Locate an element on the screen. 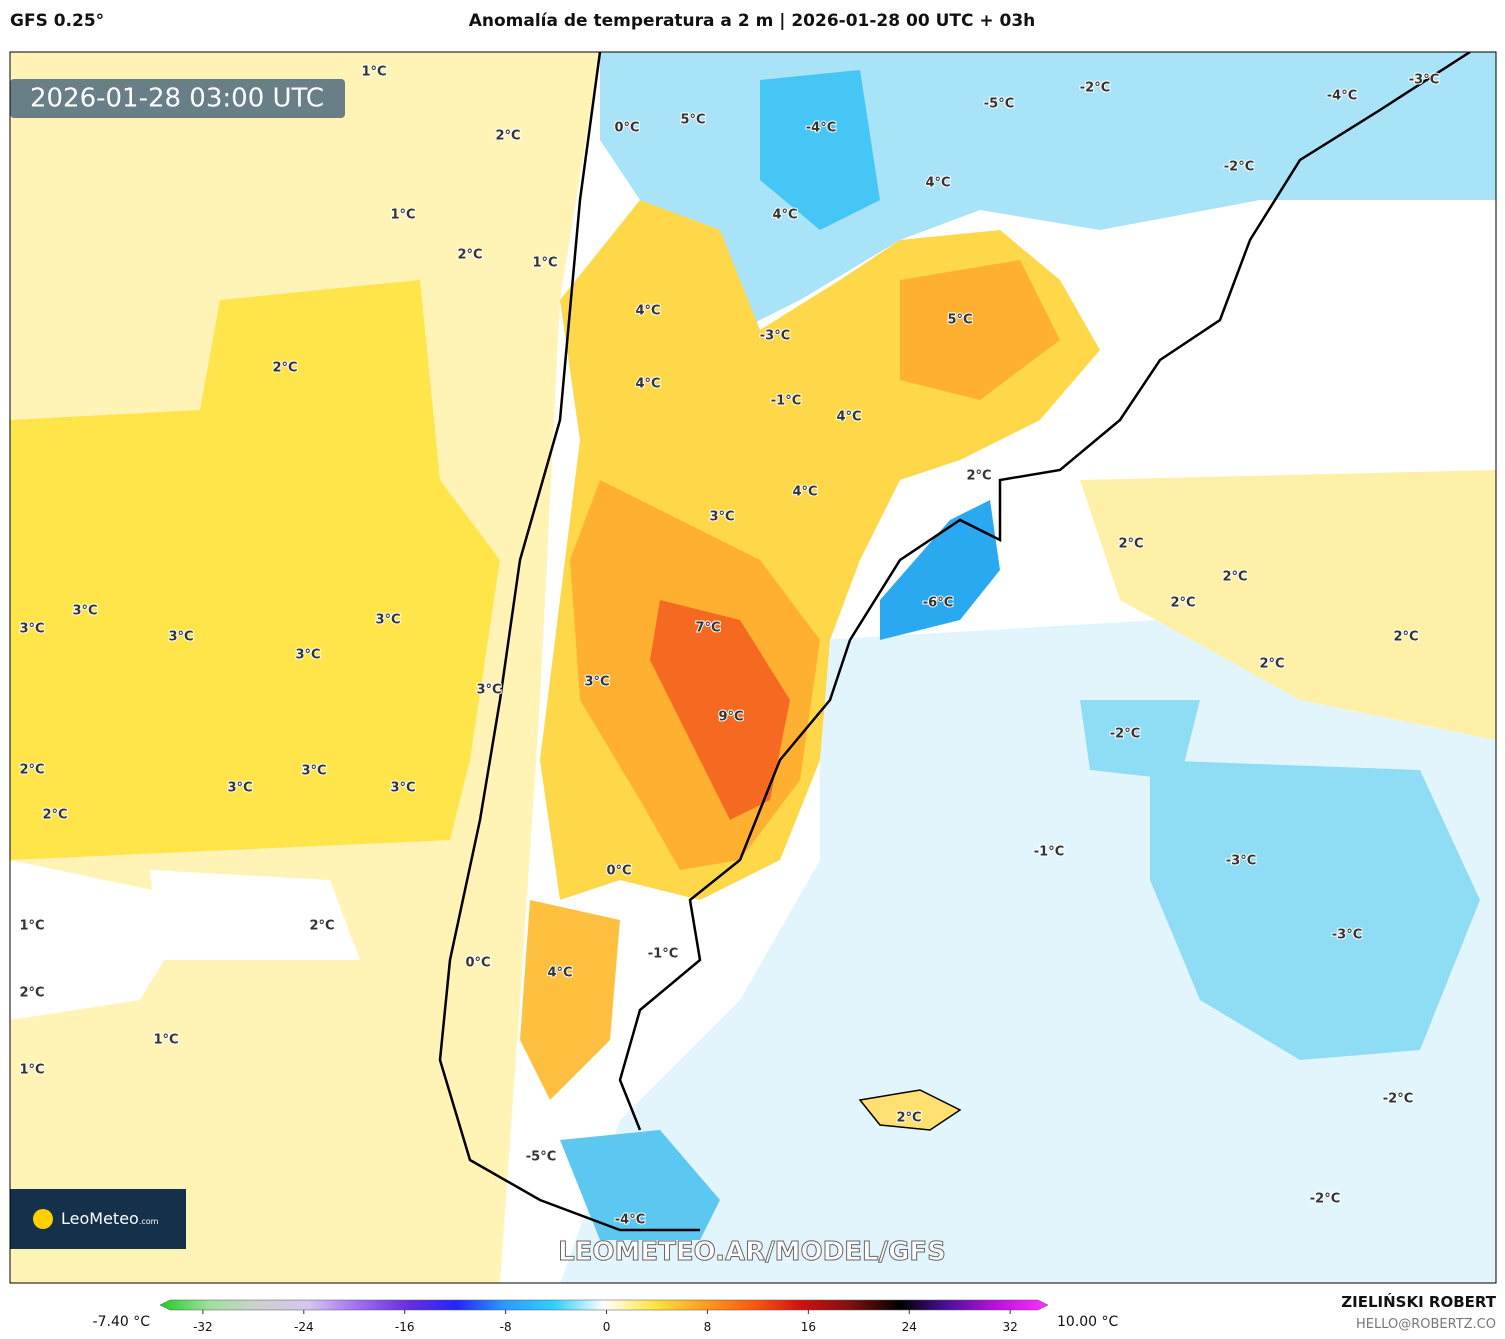 Image resolution: width=1505 pixels, height=1339 pixels. logo: LeoMeteo.com is located at coordinates (110, 1218).